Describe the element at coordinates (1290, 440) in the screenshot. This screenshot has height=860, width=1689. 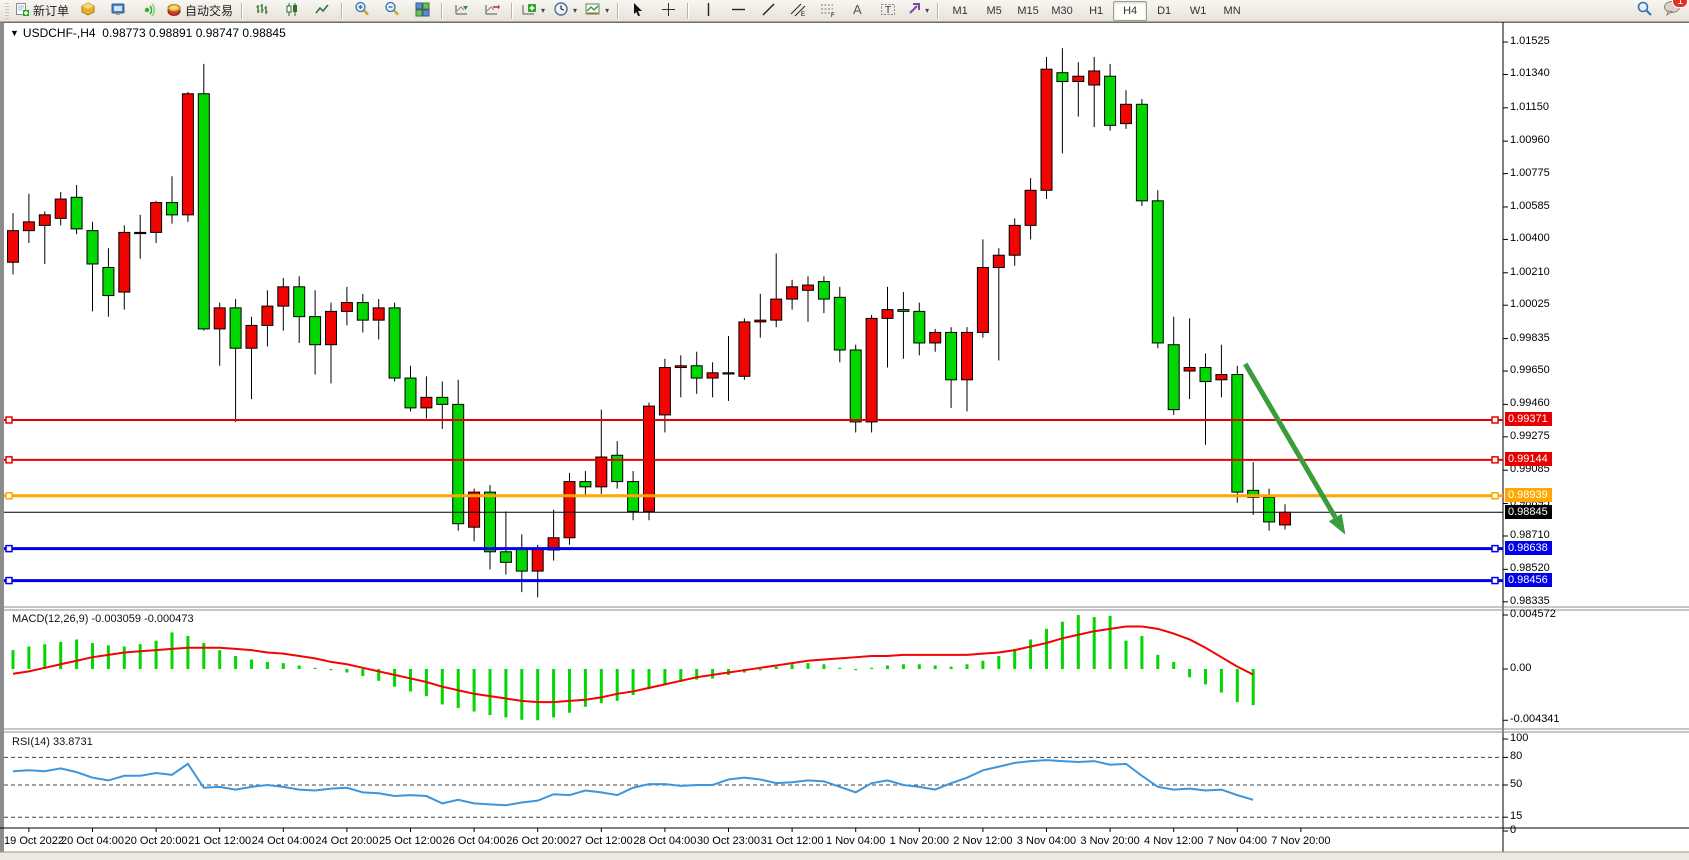
I see `trend-arrow` at that location.